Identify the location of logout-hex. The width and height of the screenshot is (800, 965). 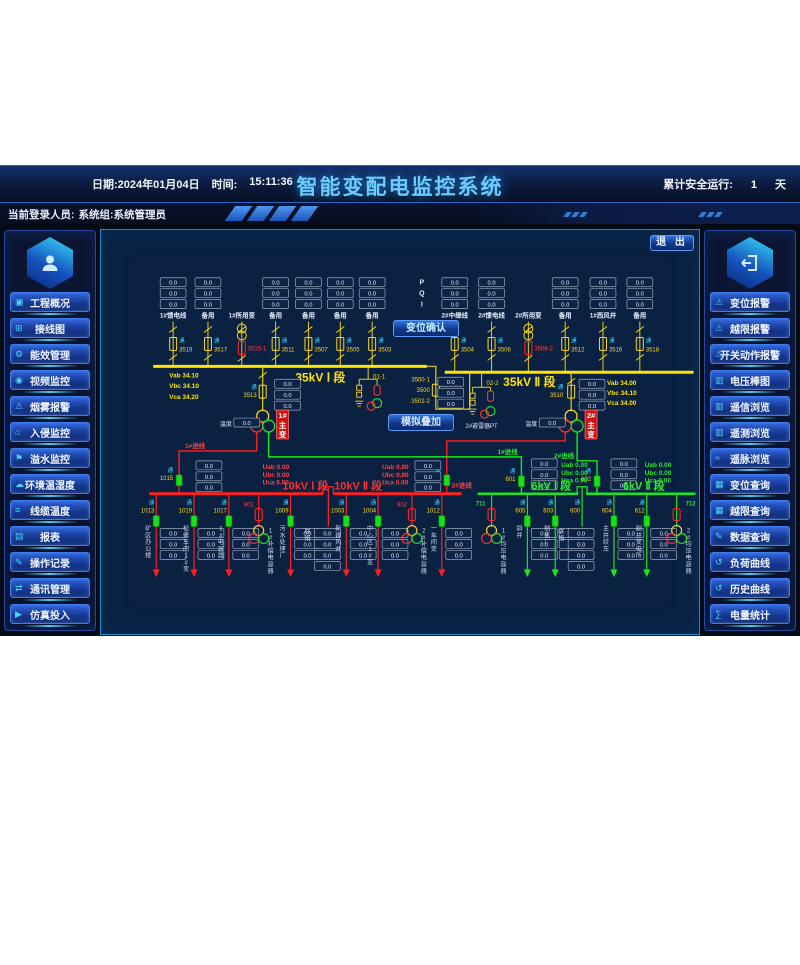
(750, 263).